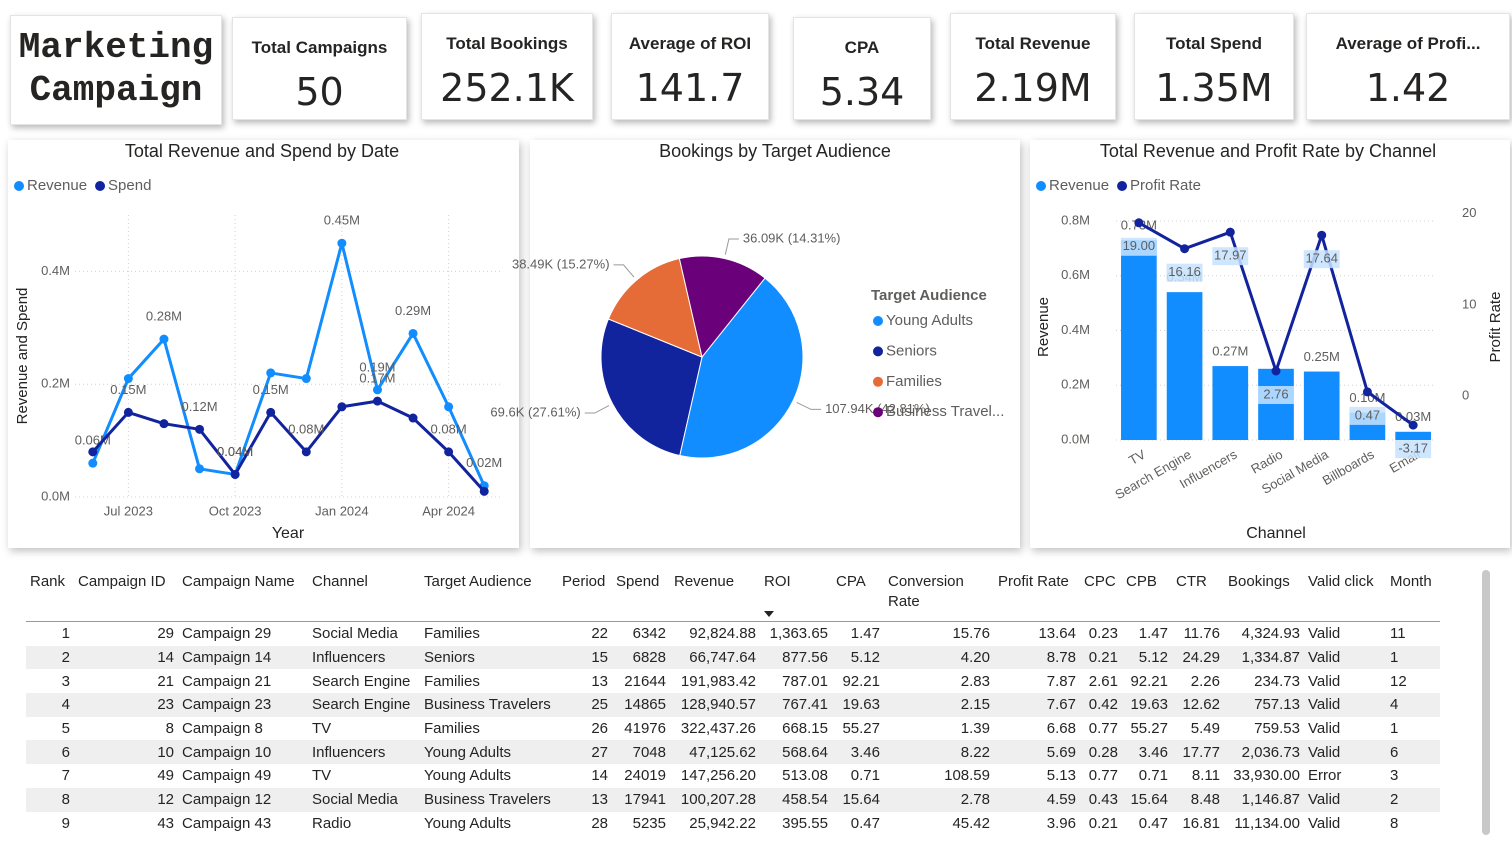 This screenshot has width=1512, height=852. Describe the element at coordinates (1153, 823) in the screenshot. I see `table-cell: 0.47` at that location.